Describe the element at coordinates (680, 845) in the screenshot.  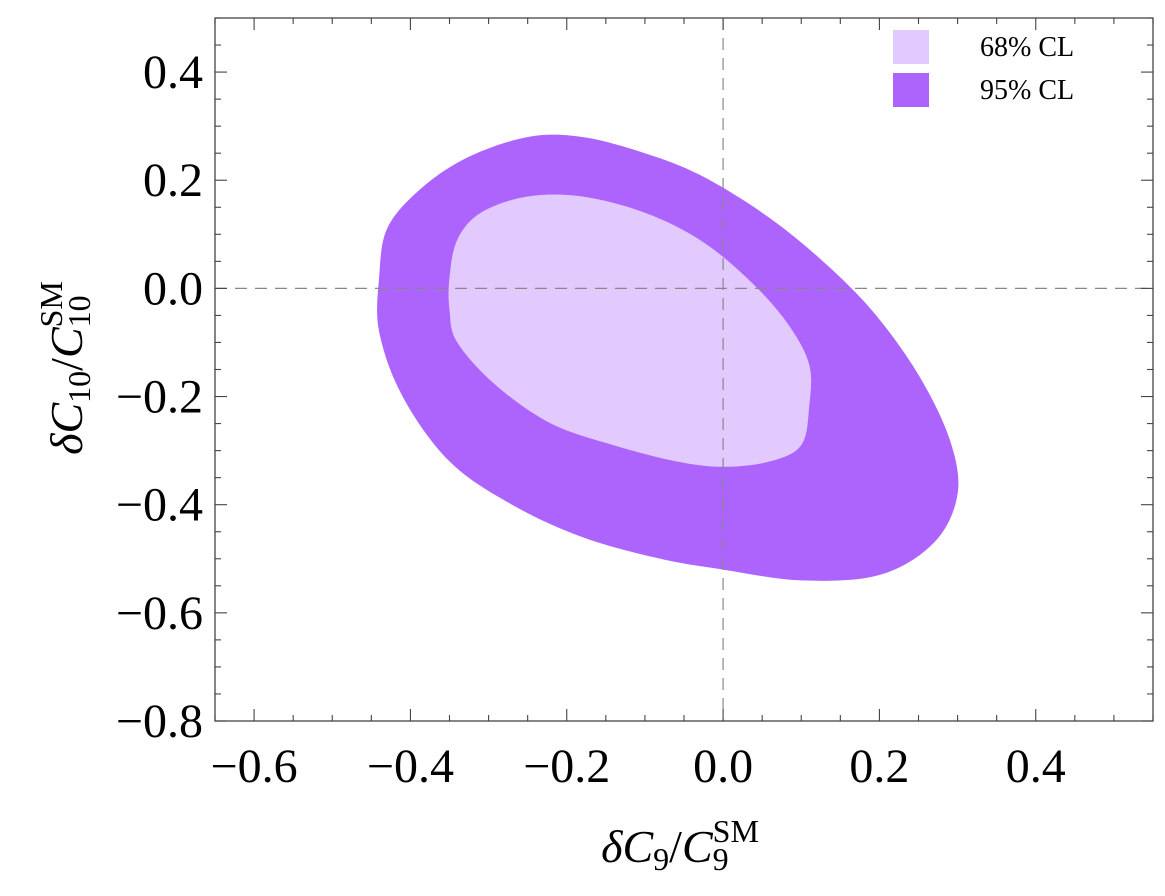
I see `x-axis-label: δC9/C9SM` at that location.